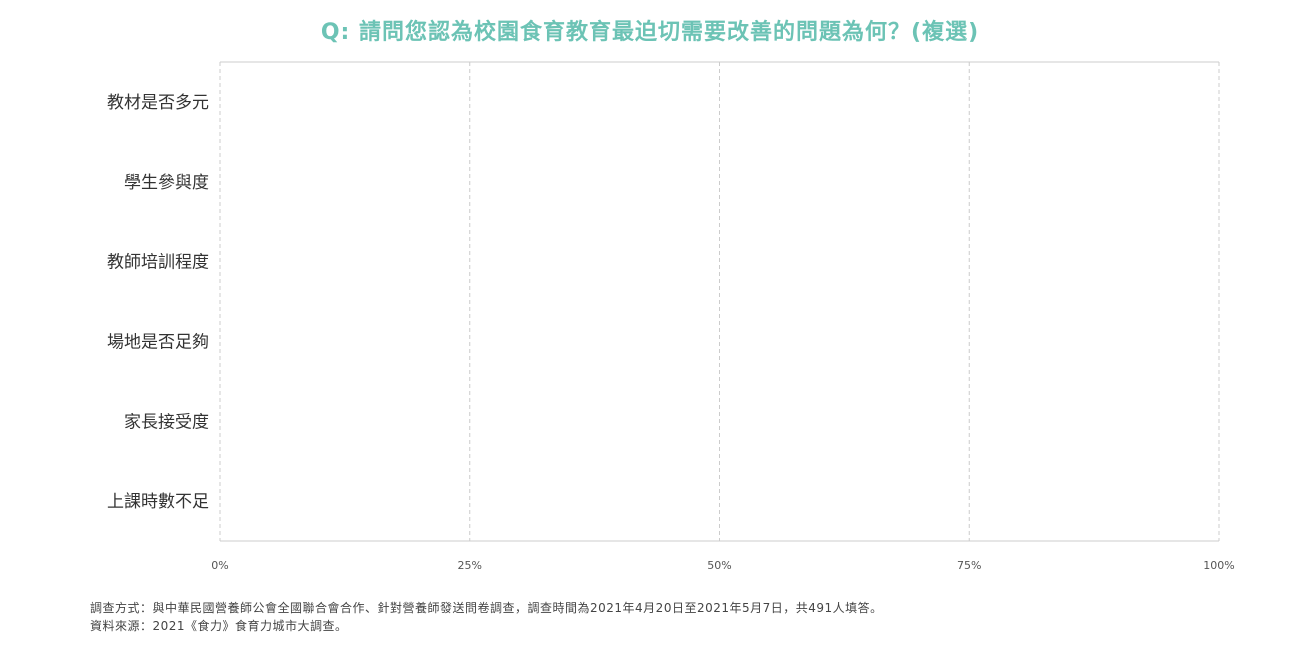  Describe the element at coordinates (158, 502) in the screenshot. I see `category-label: 上課時數不足` at that location.